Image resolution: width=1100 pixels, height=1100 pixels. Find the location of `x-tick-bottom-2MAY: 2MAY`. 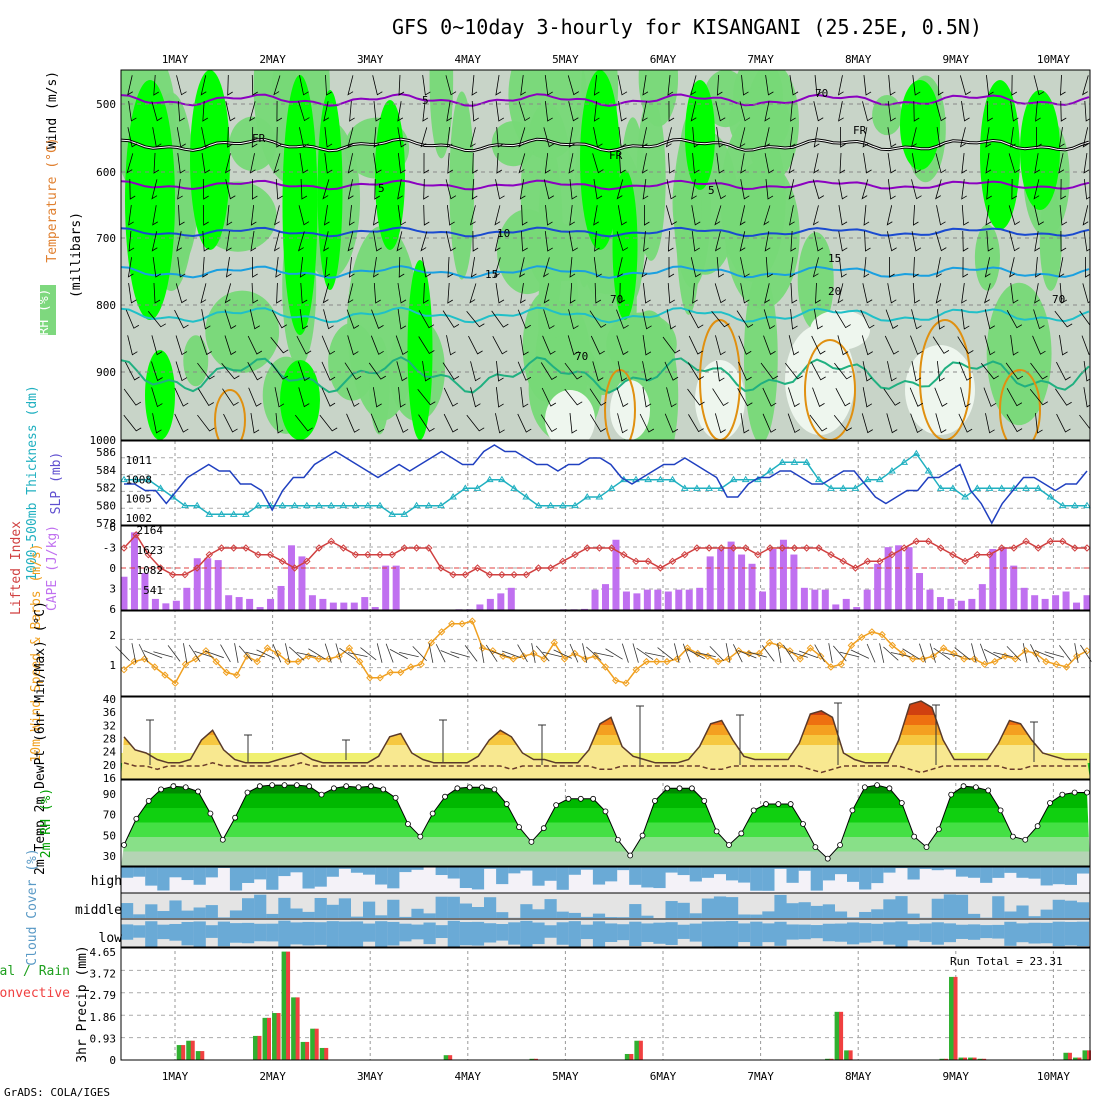

x-tick-bottom-2MAY: 2MAY is located at coordinates (272, 1076).